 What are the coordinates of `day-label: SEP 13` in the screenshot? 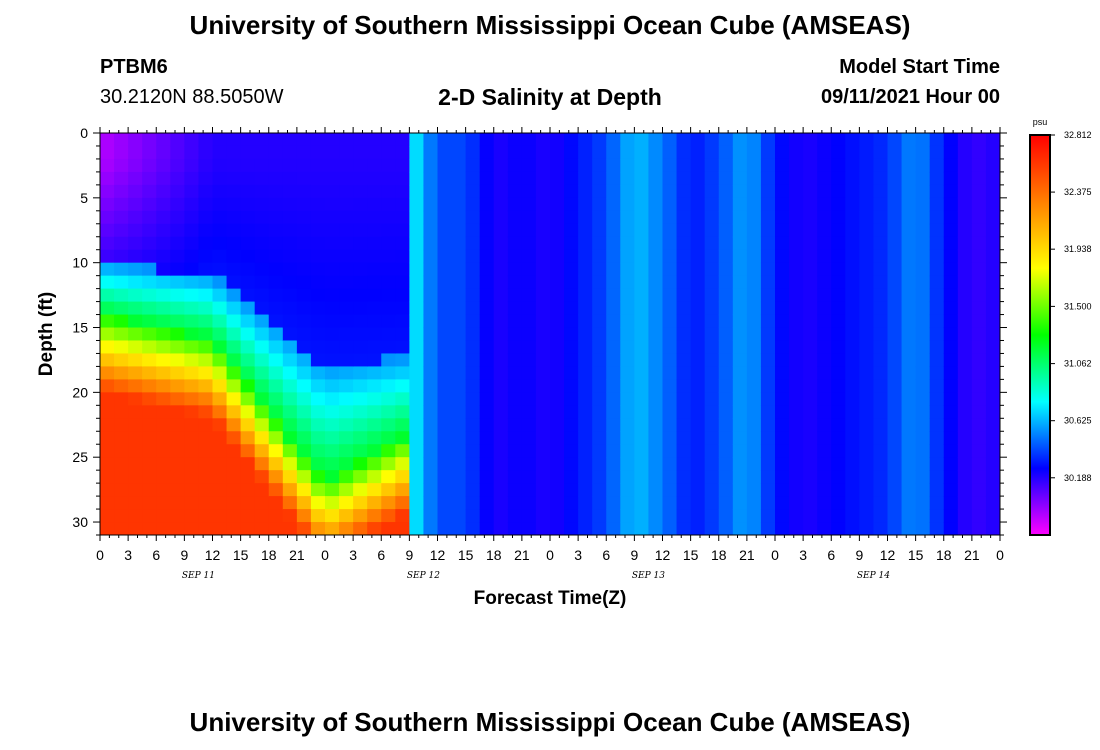 It's located at (648, 576).